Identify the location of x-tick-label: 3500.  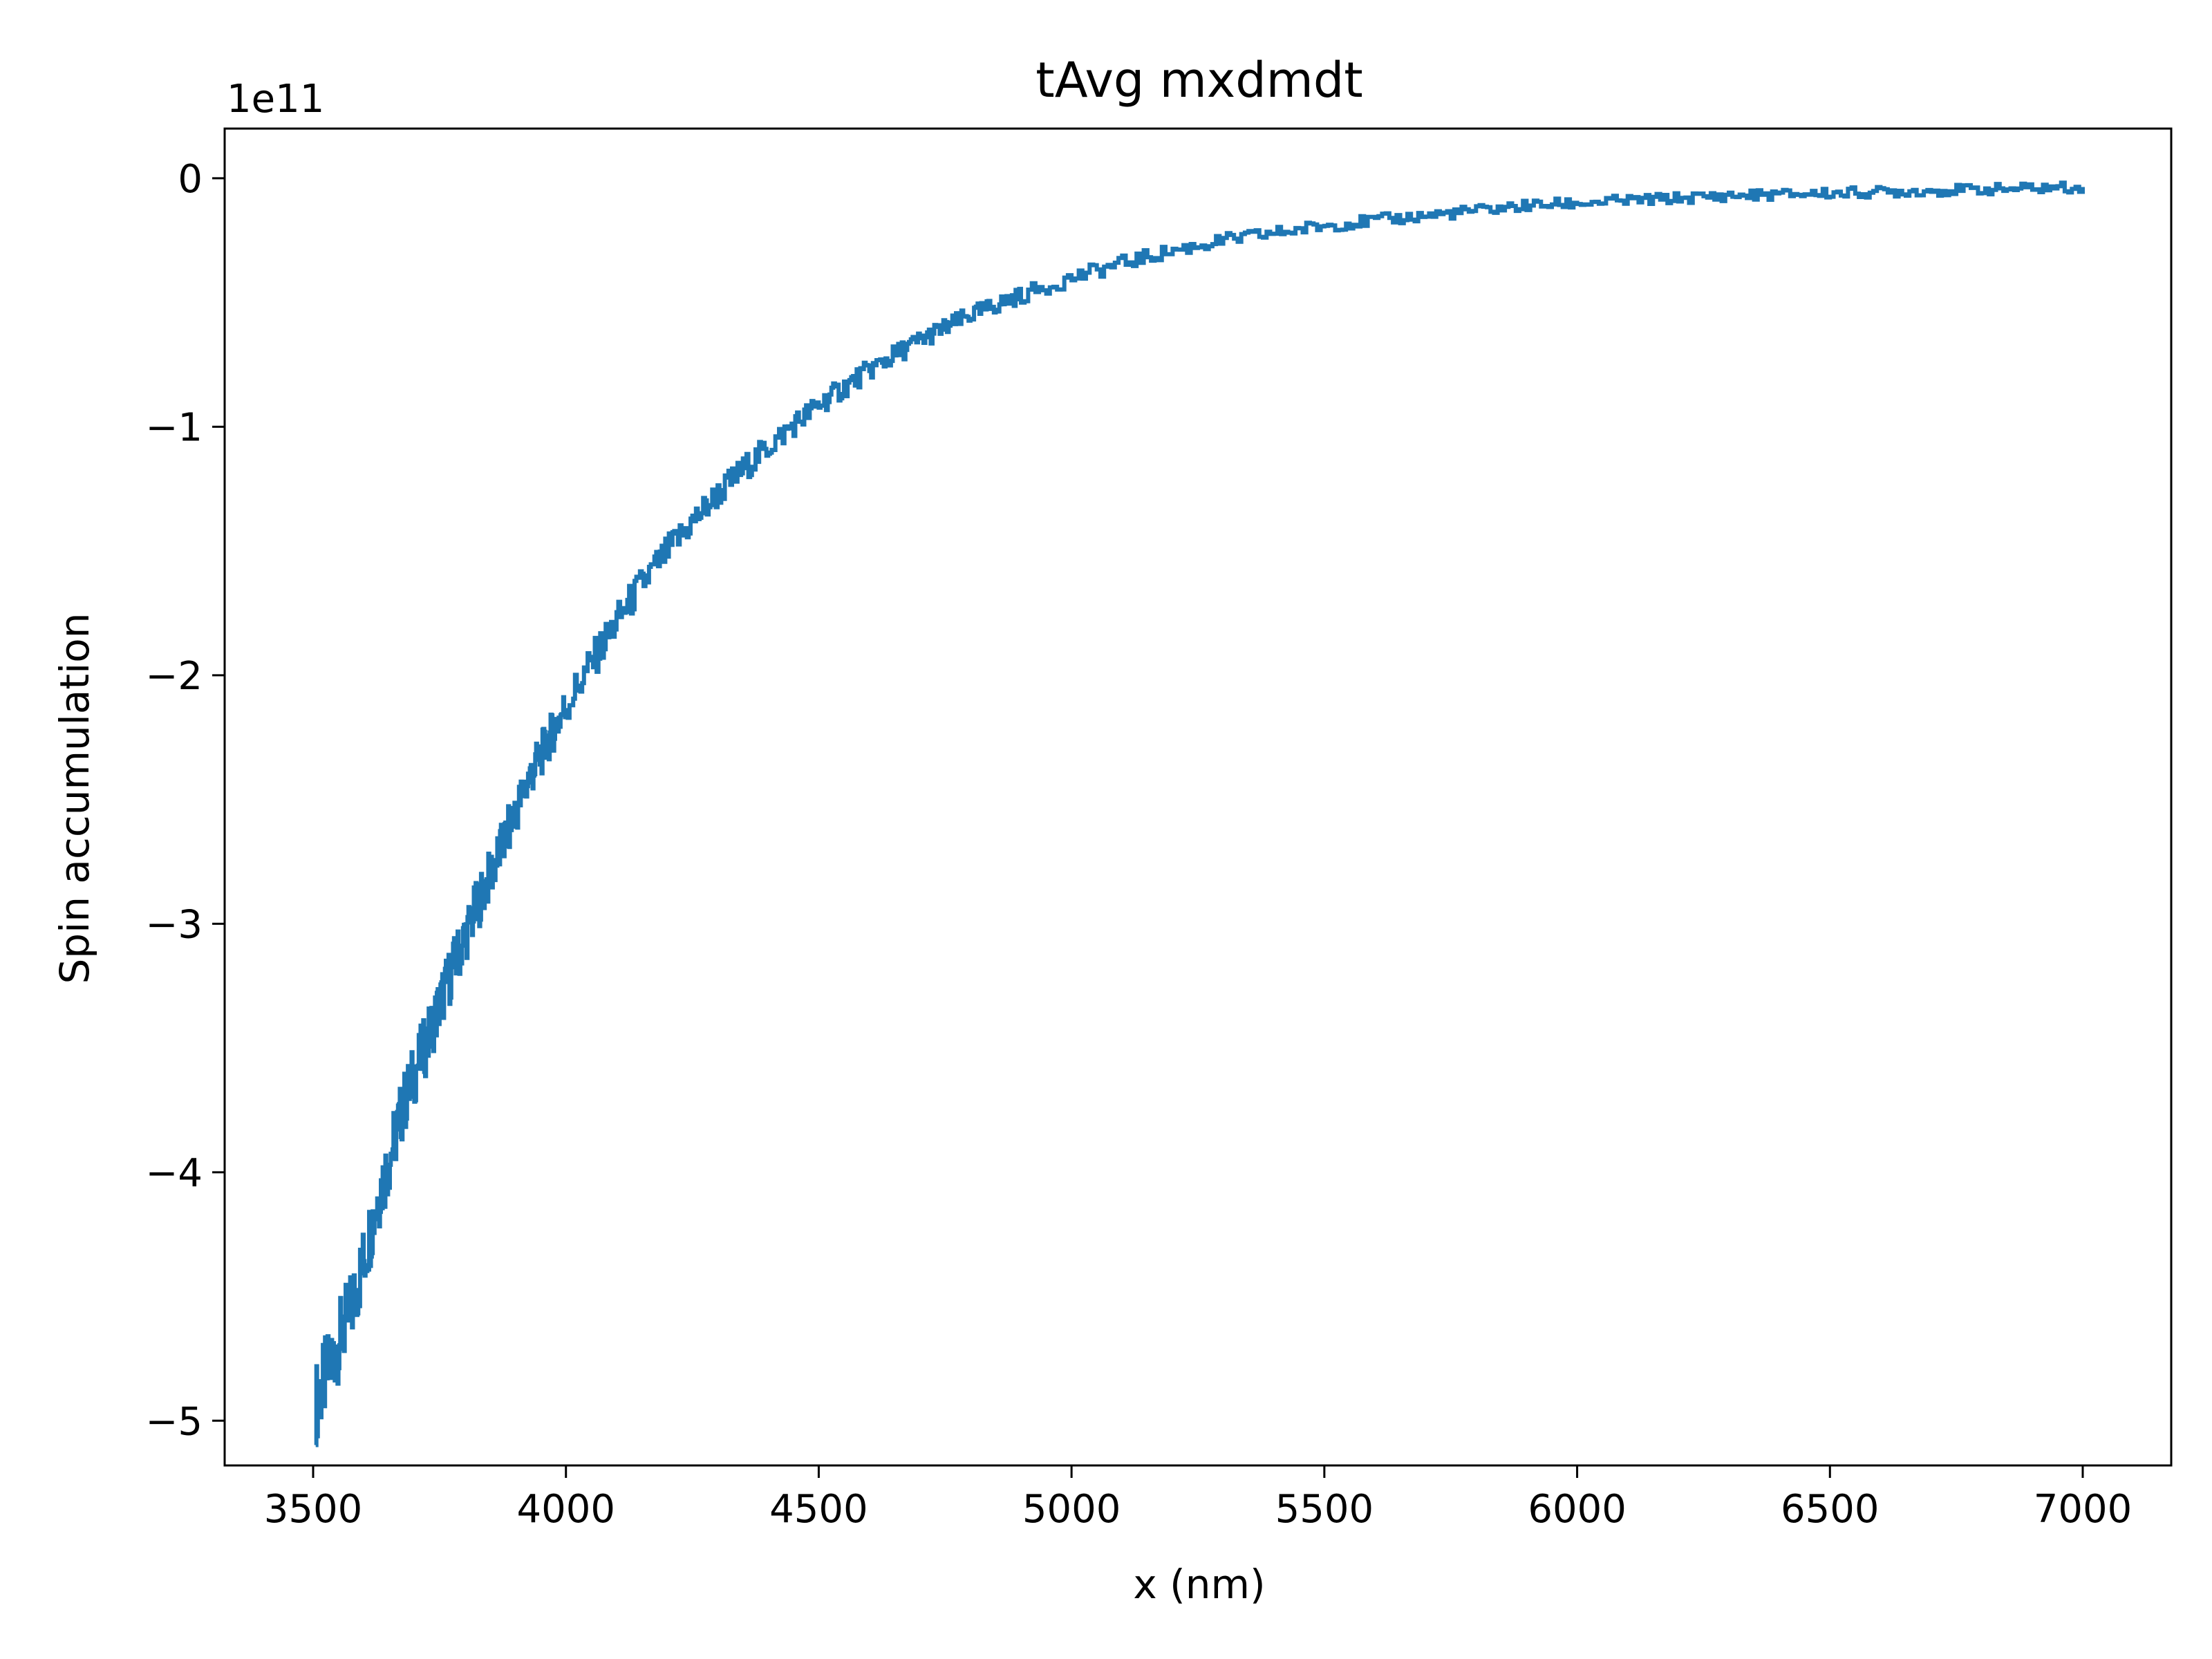
(313, 1509).